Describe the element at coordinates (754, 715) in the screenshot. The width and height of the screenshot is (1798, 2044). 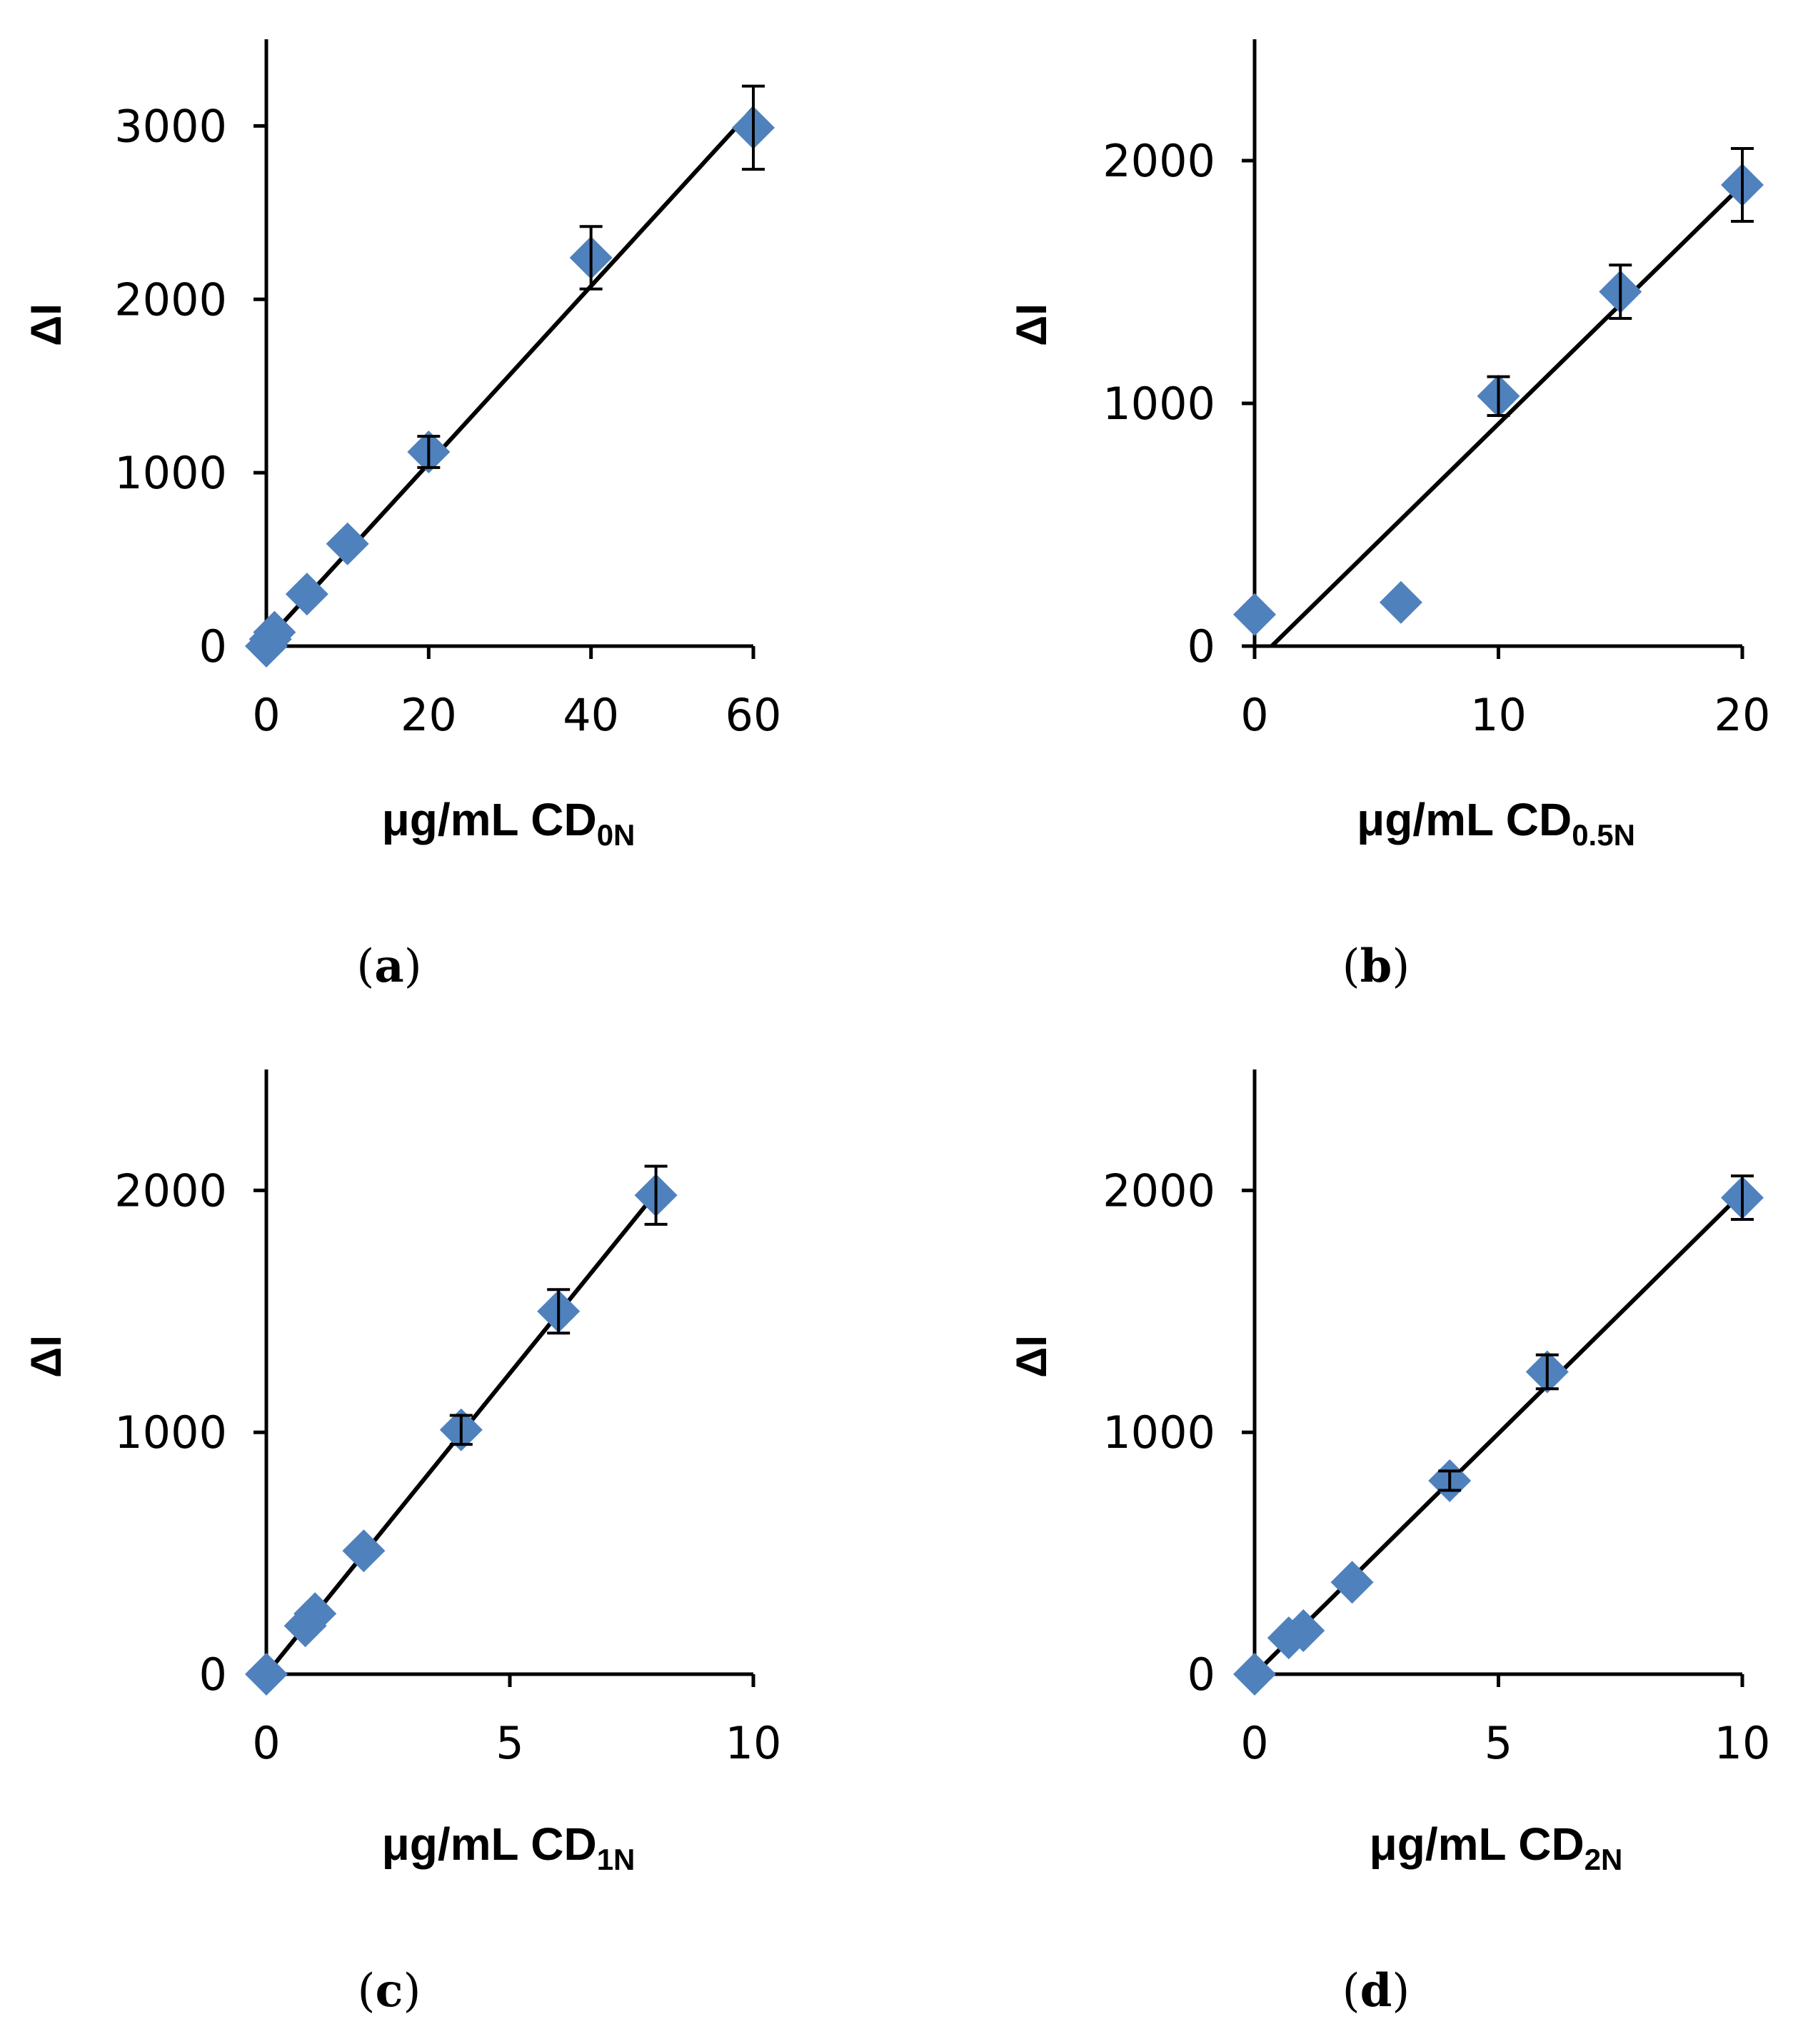
I see `x-tick-label-a-3: 60` at that location.